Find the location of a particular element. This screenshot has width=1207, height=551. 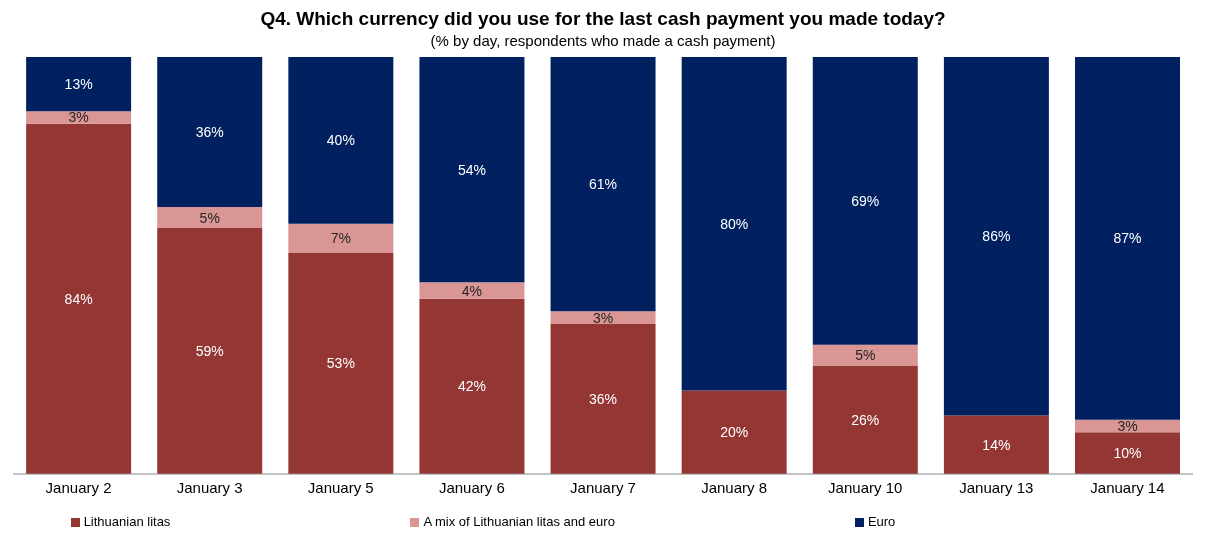

data-label: 14% is located at coordinates (996, 444).